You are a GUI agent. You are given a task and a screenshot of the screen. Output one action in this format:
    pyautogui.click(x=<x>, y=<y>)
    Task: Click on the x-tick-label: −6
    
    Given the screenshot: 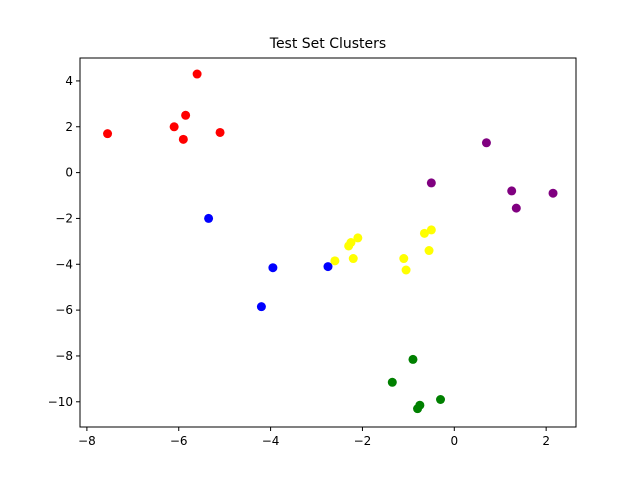 What is the action you would take?
    pyautogui.click(x=179, y=441)
    